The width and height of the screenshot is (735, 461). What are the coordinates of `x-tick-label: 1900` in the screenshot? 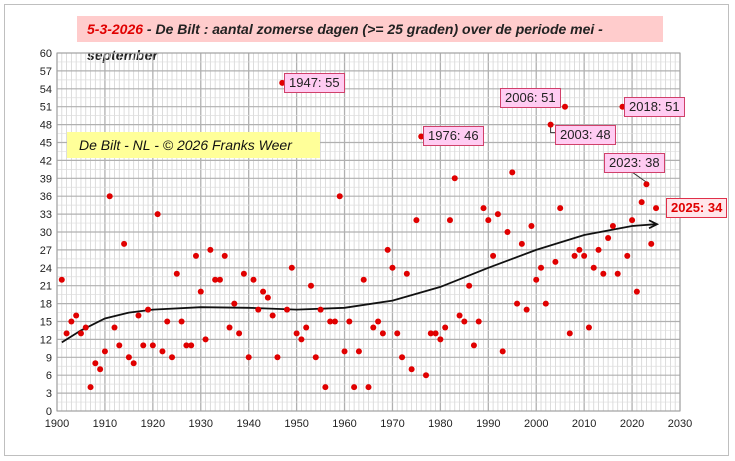 It's located at (57, 424).